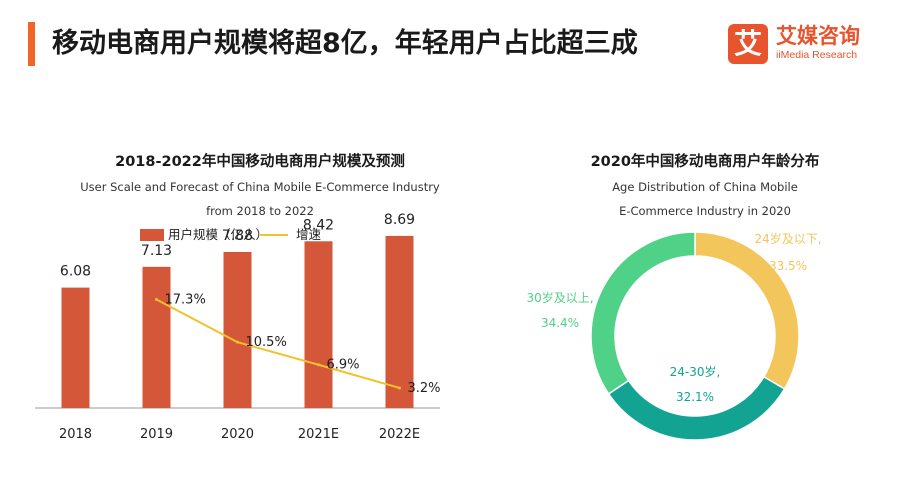 This screenshot has width=900, height=500. What do you see at coordinates (399, 434) in the screenshot?
I see `x-tick-label: 2022E` at bounding box center [399, 434].